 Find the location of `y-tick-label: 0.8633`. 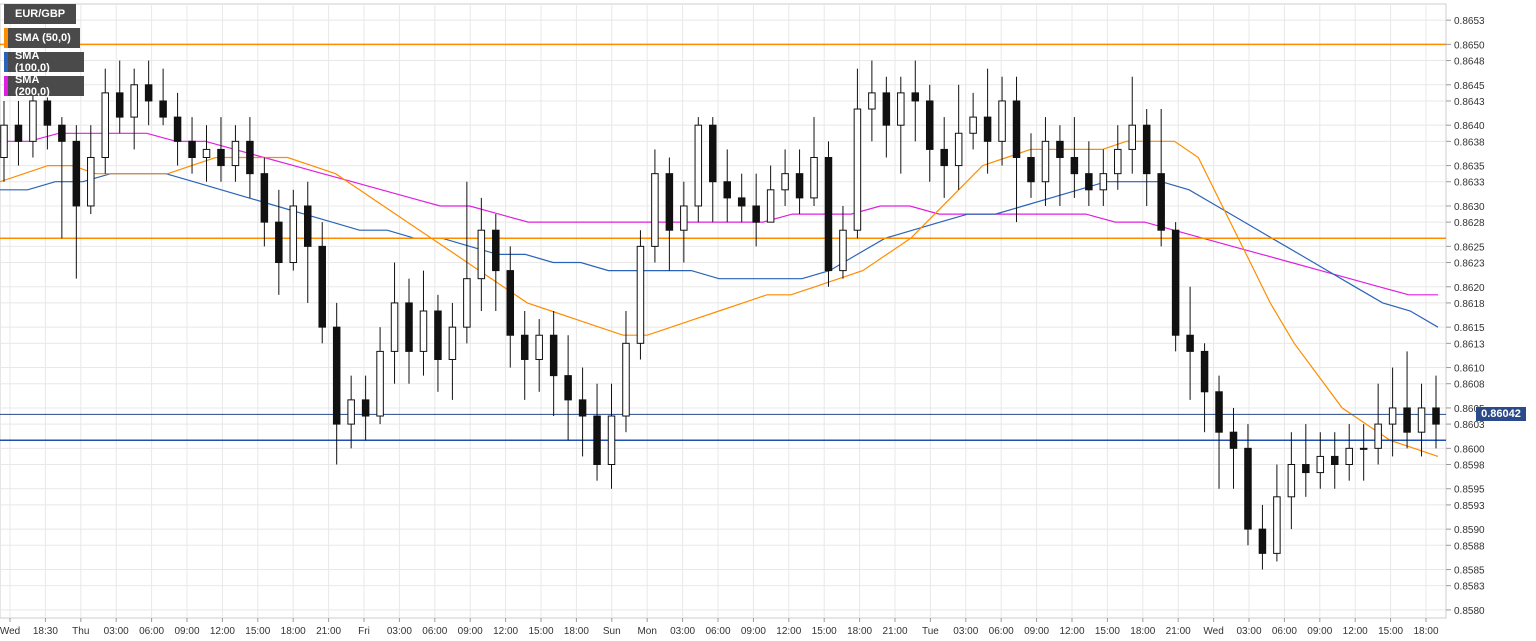

y-tick-label: 0.8633 is located at coordinates (1469, 183).